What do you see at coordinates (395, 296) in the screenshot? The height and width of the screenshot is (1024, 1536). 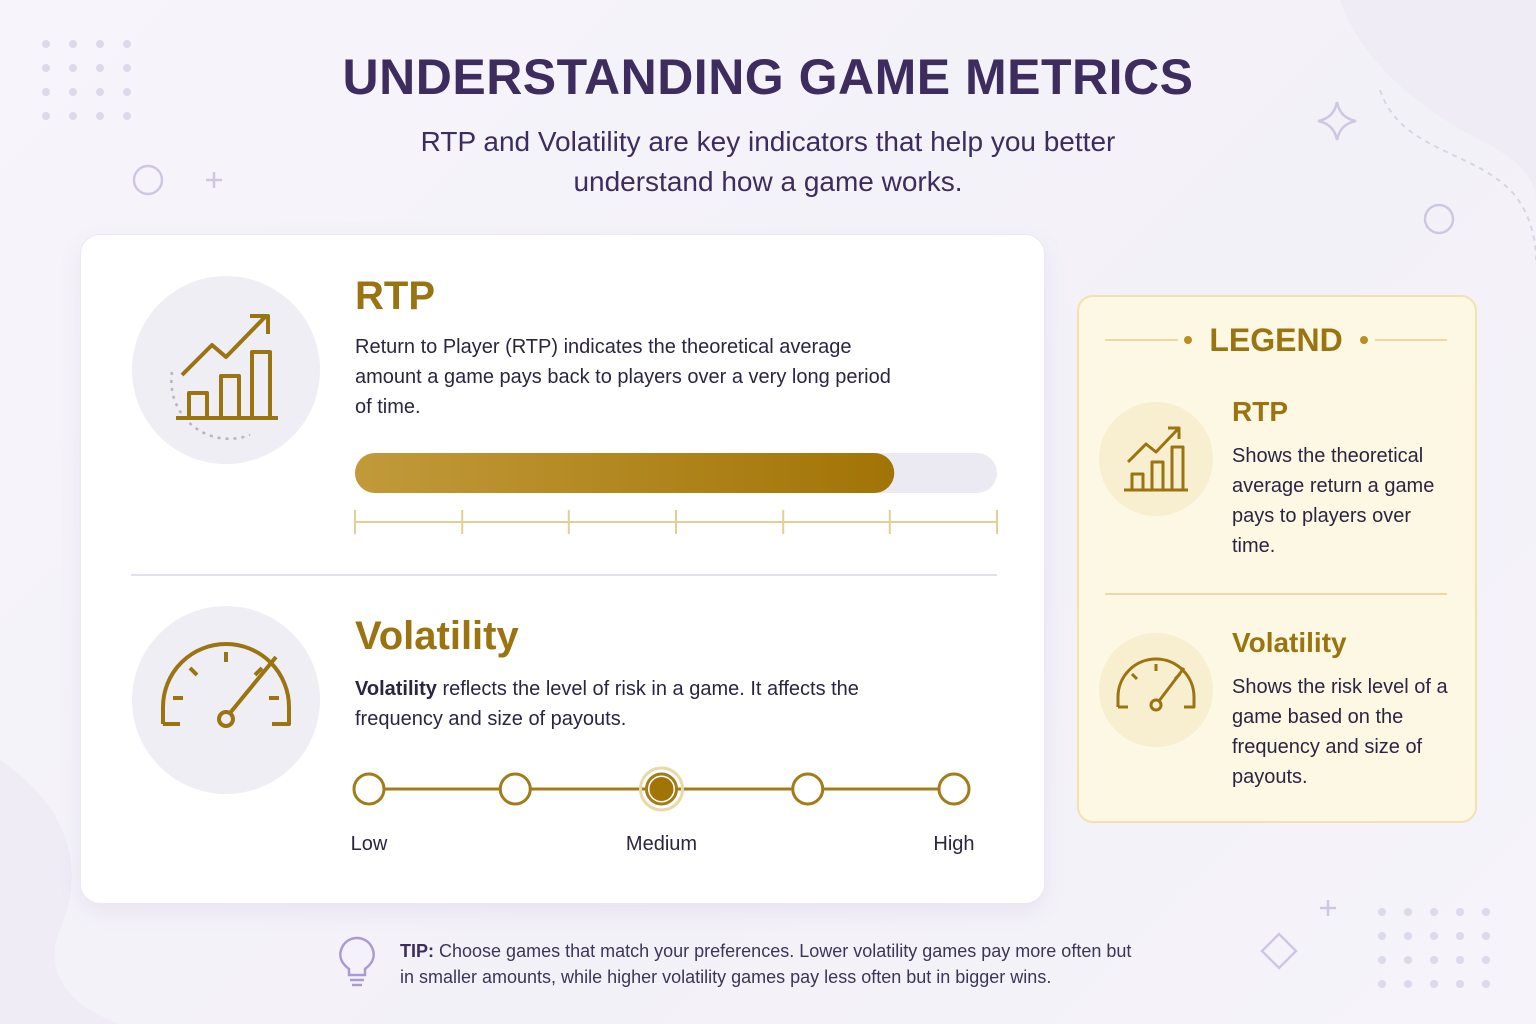 I see `rtp-title: RTP` at bounding box center [395, 296].